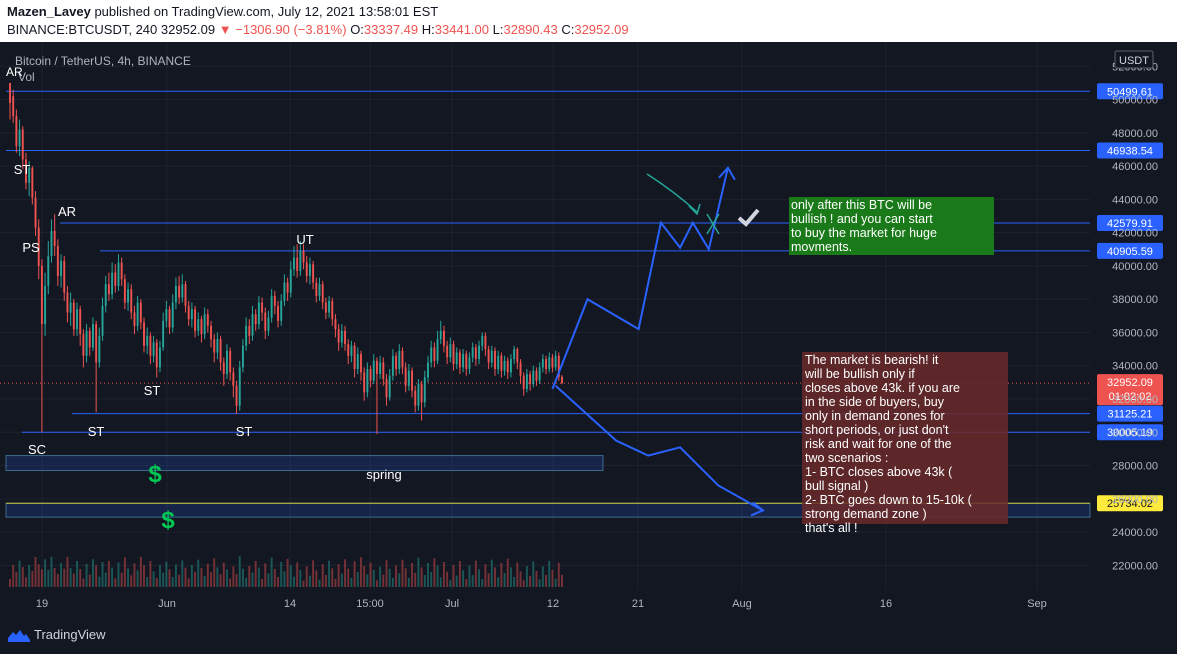 The width and height of the screenshot is (1177, 654). What do you see at coordinates (428, 29) in the screenshot?
I see `high-label: H:` at bounding box center [428, 29].